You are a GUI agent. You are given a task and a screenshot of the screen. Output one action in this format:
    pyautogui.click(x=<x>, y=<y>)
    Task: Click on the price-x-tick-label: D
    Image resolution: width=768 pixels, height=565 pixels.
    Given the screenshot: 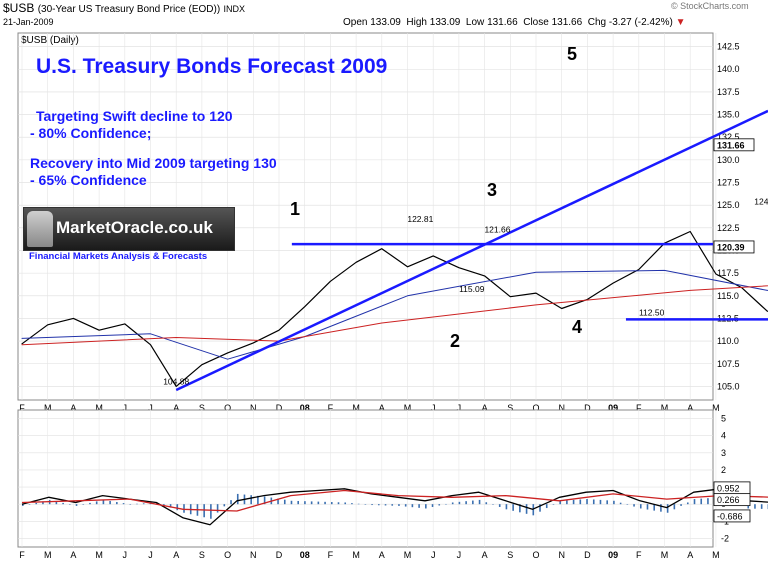 What is the action you would take?
    pyautogui.click(x=587, y=408)
    